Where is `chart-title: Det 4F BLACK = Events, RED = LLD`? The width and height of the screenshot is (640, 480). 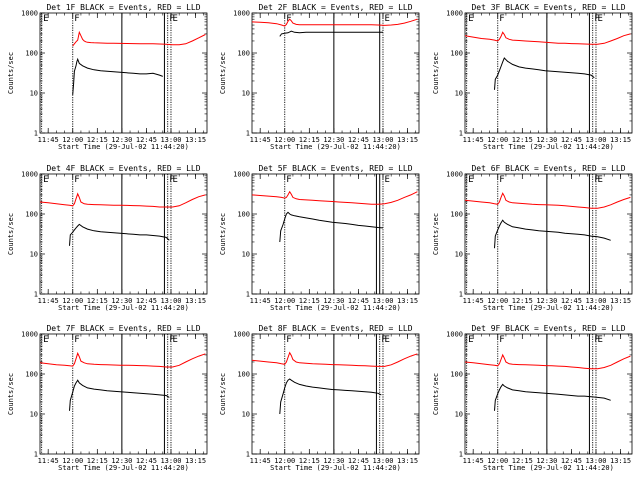
chart-title: Det 4F BLACK = Events, RED = LLD is located at coordinates (123, 168).